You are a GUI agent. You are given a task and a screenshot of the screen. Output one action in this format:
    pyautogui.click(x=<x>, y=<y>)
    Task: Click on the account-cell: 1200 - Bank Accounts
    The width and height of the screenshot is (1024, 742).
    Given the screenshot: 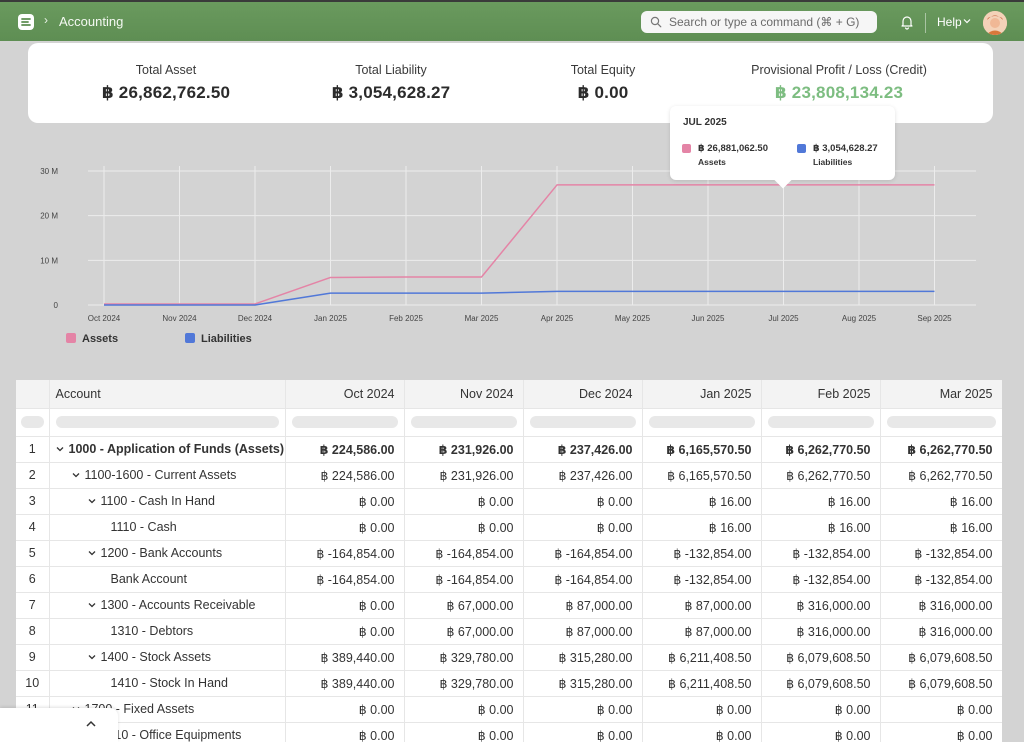 What is the action you would take?
    pyautogui.click(x=167, y=553)
    